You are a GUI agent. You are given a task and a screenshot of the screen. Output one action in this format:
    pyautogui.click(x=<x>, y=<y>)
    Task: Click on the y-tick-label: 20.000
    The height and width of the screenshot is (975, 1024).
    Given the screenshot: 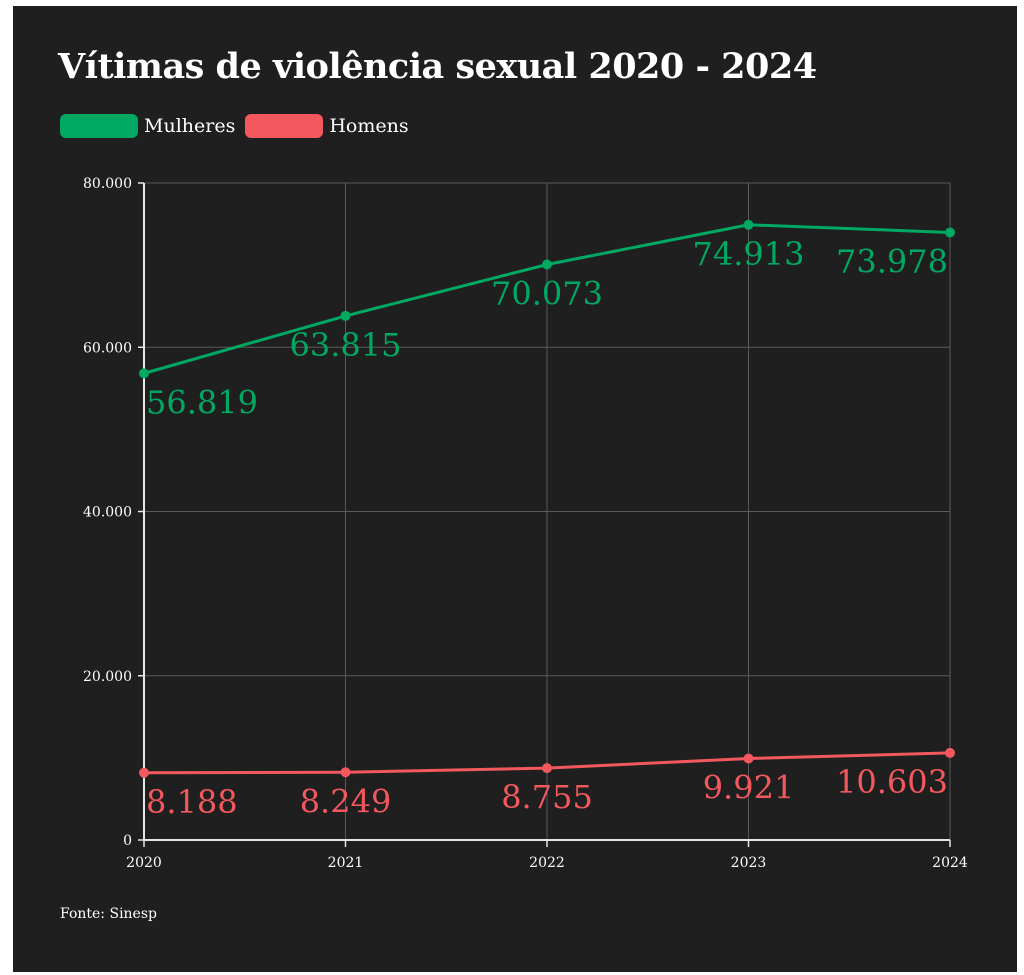 What is the action you would take?
    pyautogui.click(x=107, y=677)
    